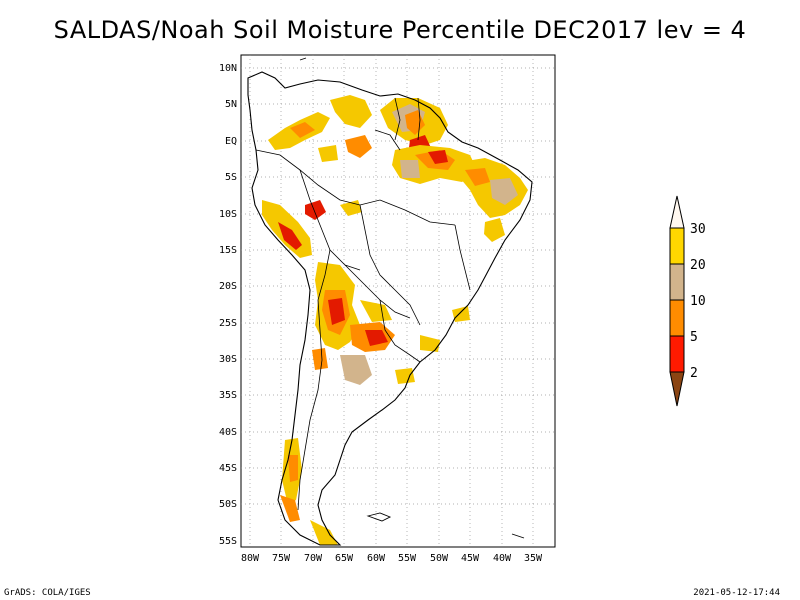  I want to click on legend-swatch-bottom-arrow, so click(677, 389).